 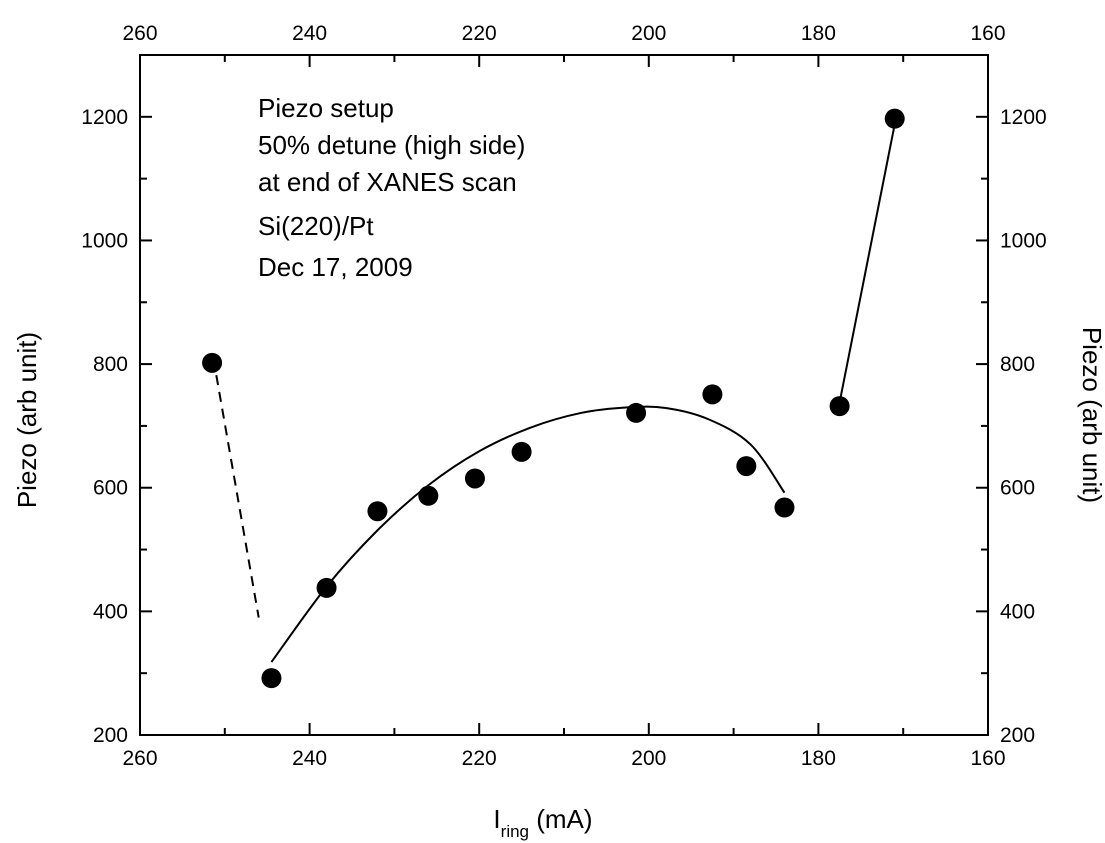 I want to click on annotation-line: Piezo setup, so click(x=326, y=108).